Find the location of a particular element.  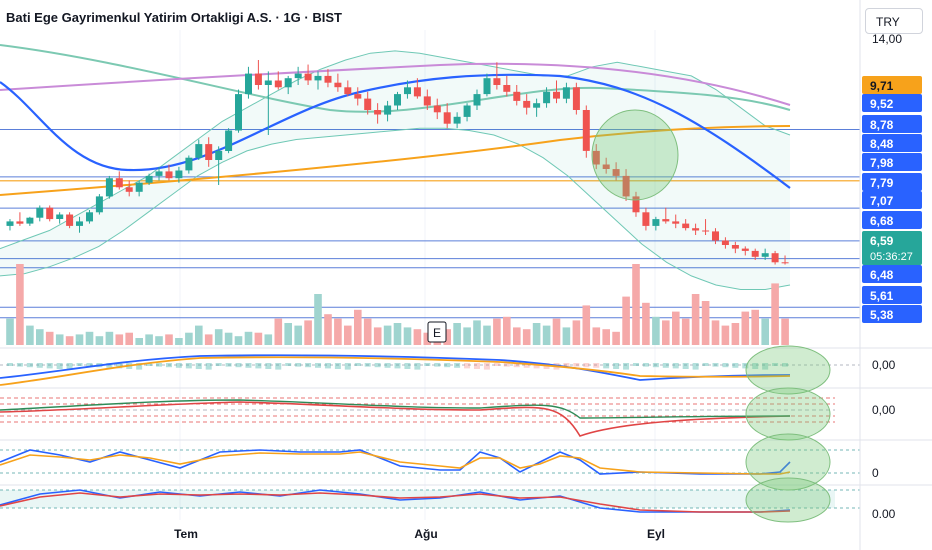

price-label-bg is located at coordinates (892, 295).